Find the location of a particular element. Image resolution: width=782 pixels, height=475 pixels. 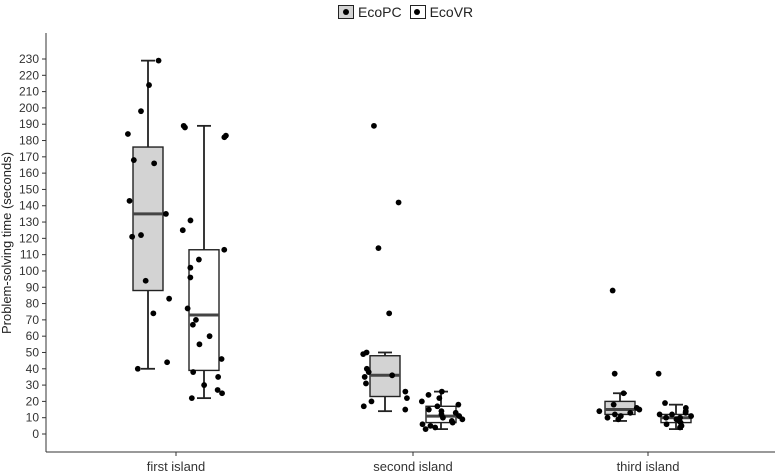

y-tick-label: 20 is located at coordinates (33, 401).